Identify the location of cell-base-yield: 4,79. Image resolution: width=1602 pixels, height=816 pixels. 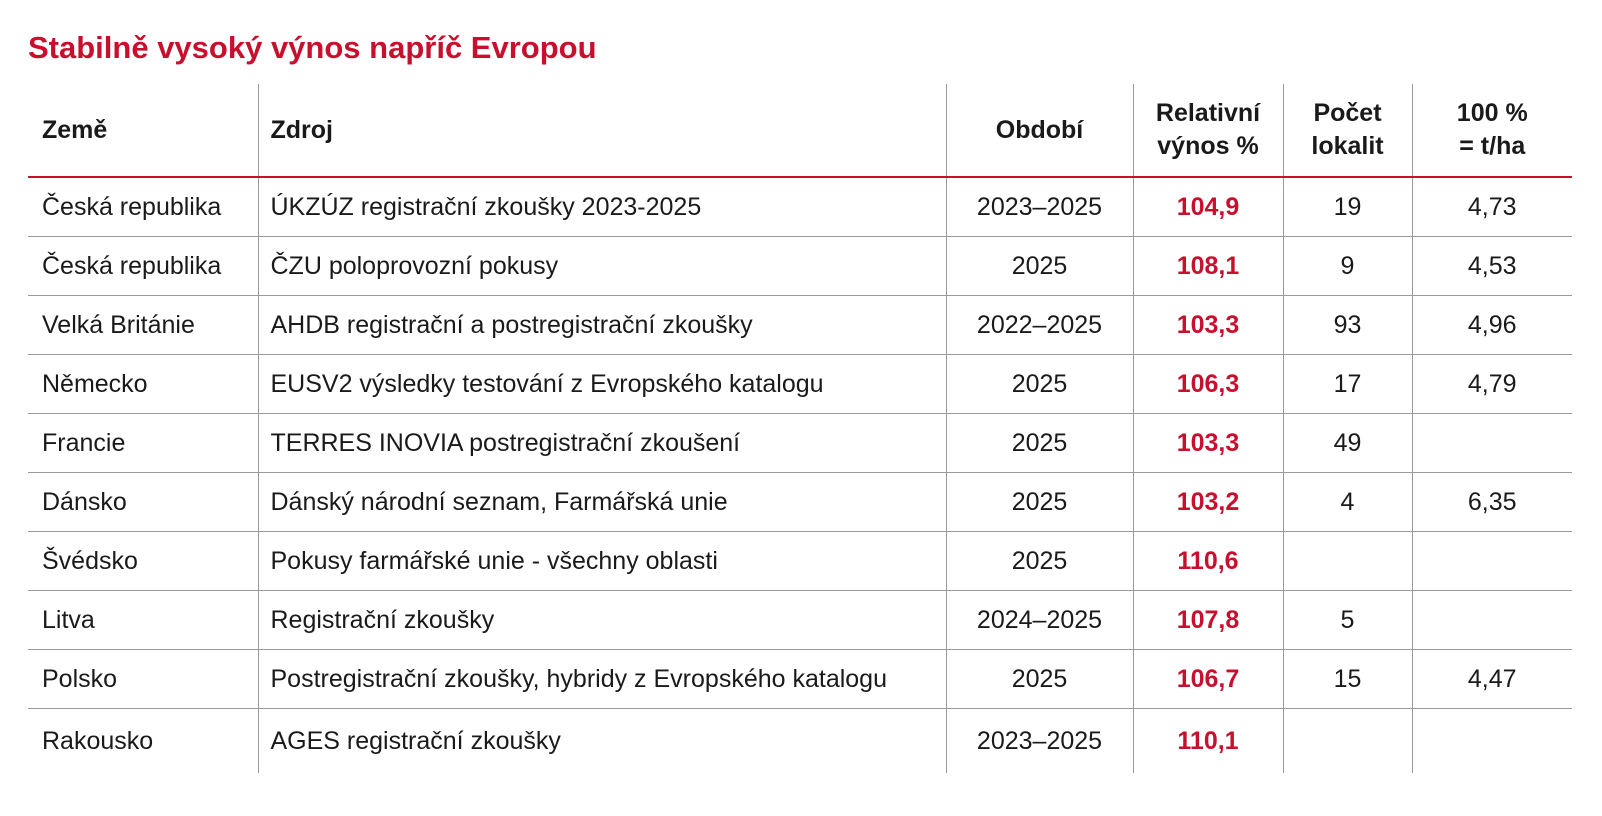
(1491, 384).